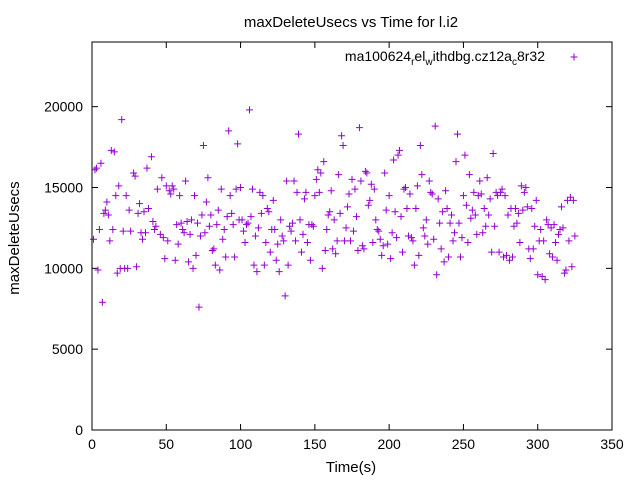 The image size is (640, 480). I want to click on legend-series-marker, so click(574, 57).